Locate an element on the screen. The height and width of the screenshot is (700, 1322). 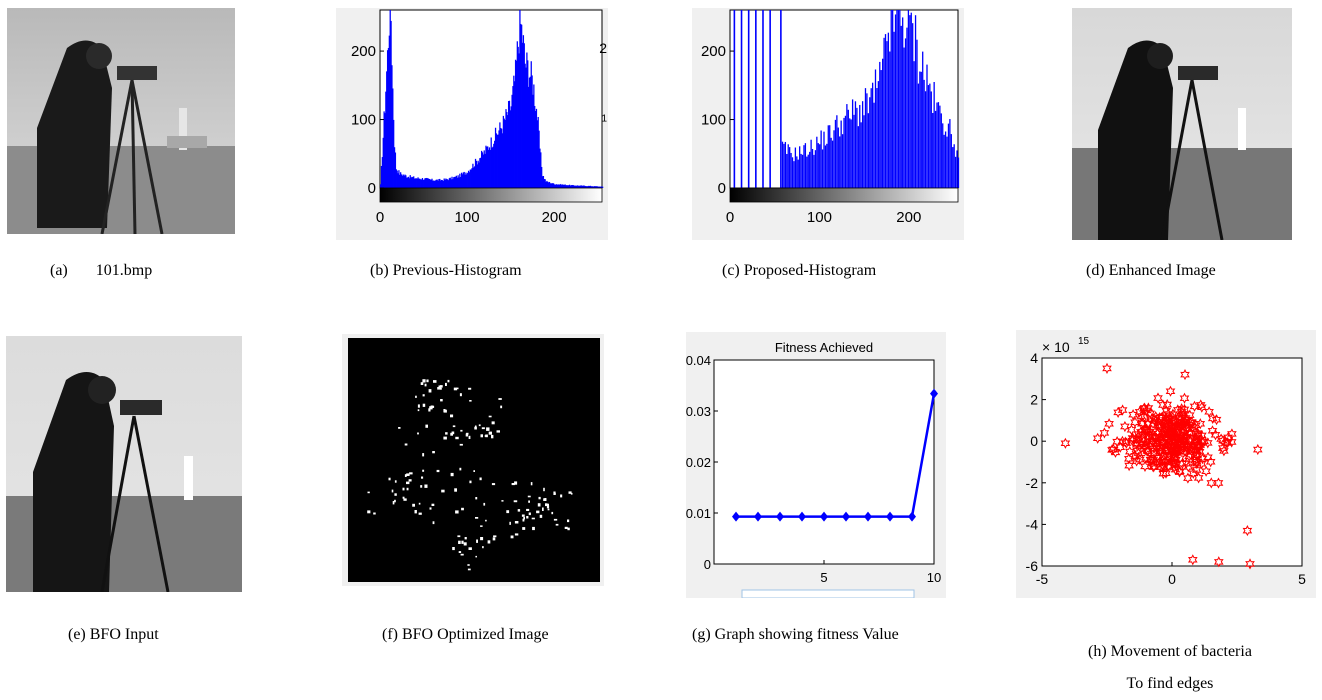
histogram-bars is located at coordinates (846, 99).